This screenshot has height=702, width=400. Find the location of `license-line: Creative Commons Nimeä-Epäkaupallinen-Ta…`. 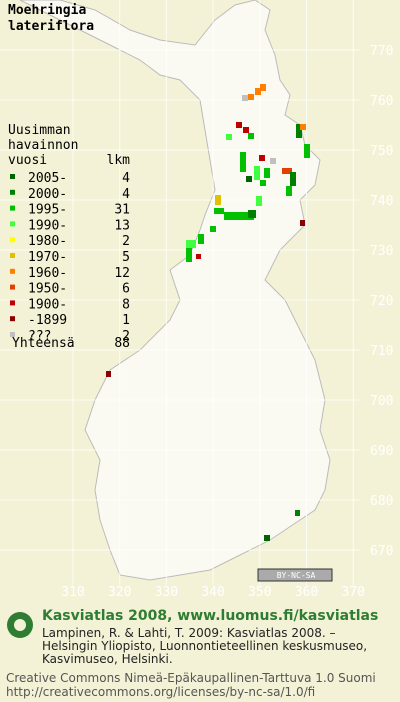

license-line: Creative Commons Nimeä-Epäkaupallinen-Ta… is located at coordinates (191, 678).